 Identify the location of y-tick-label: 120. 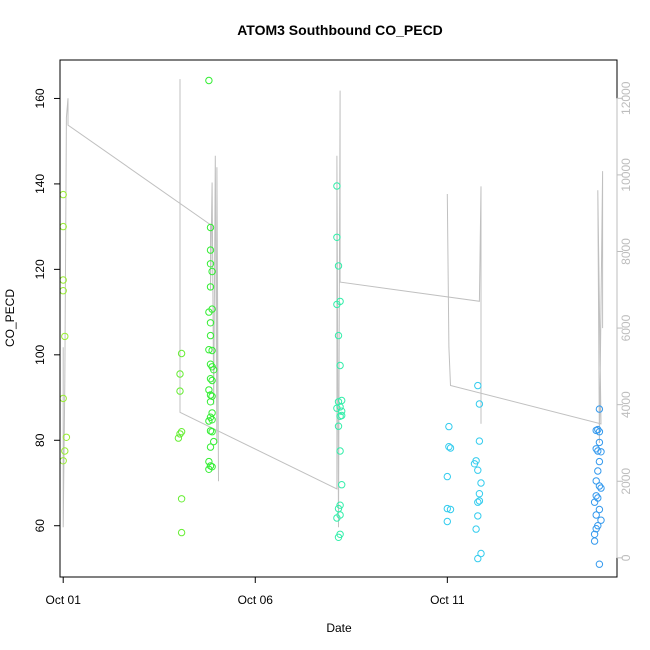
(40, 269).